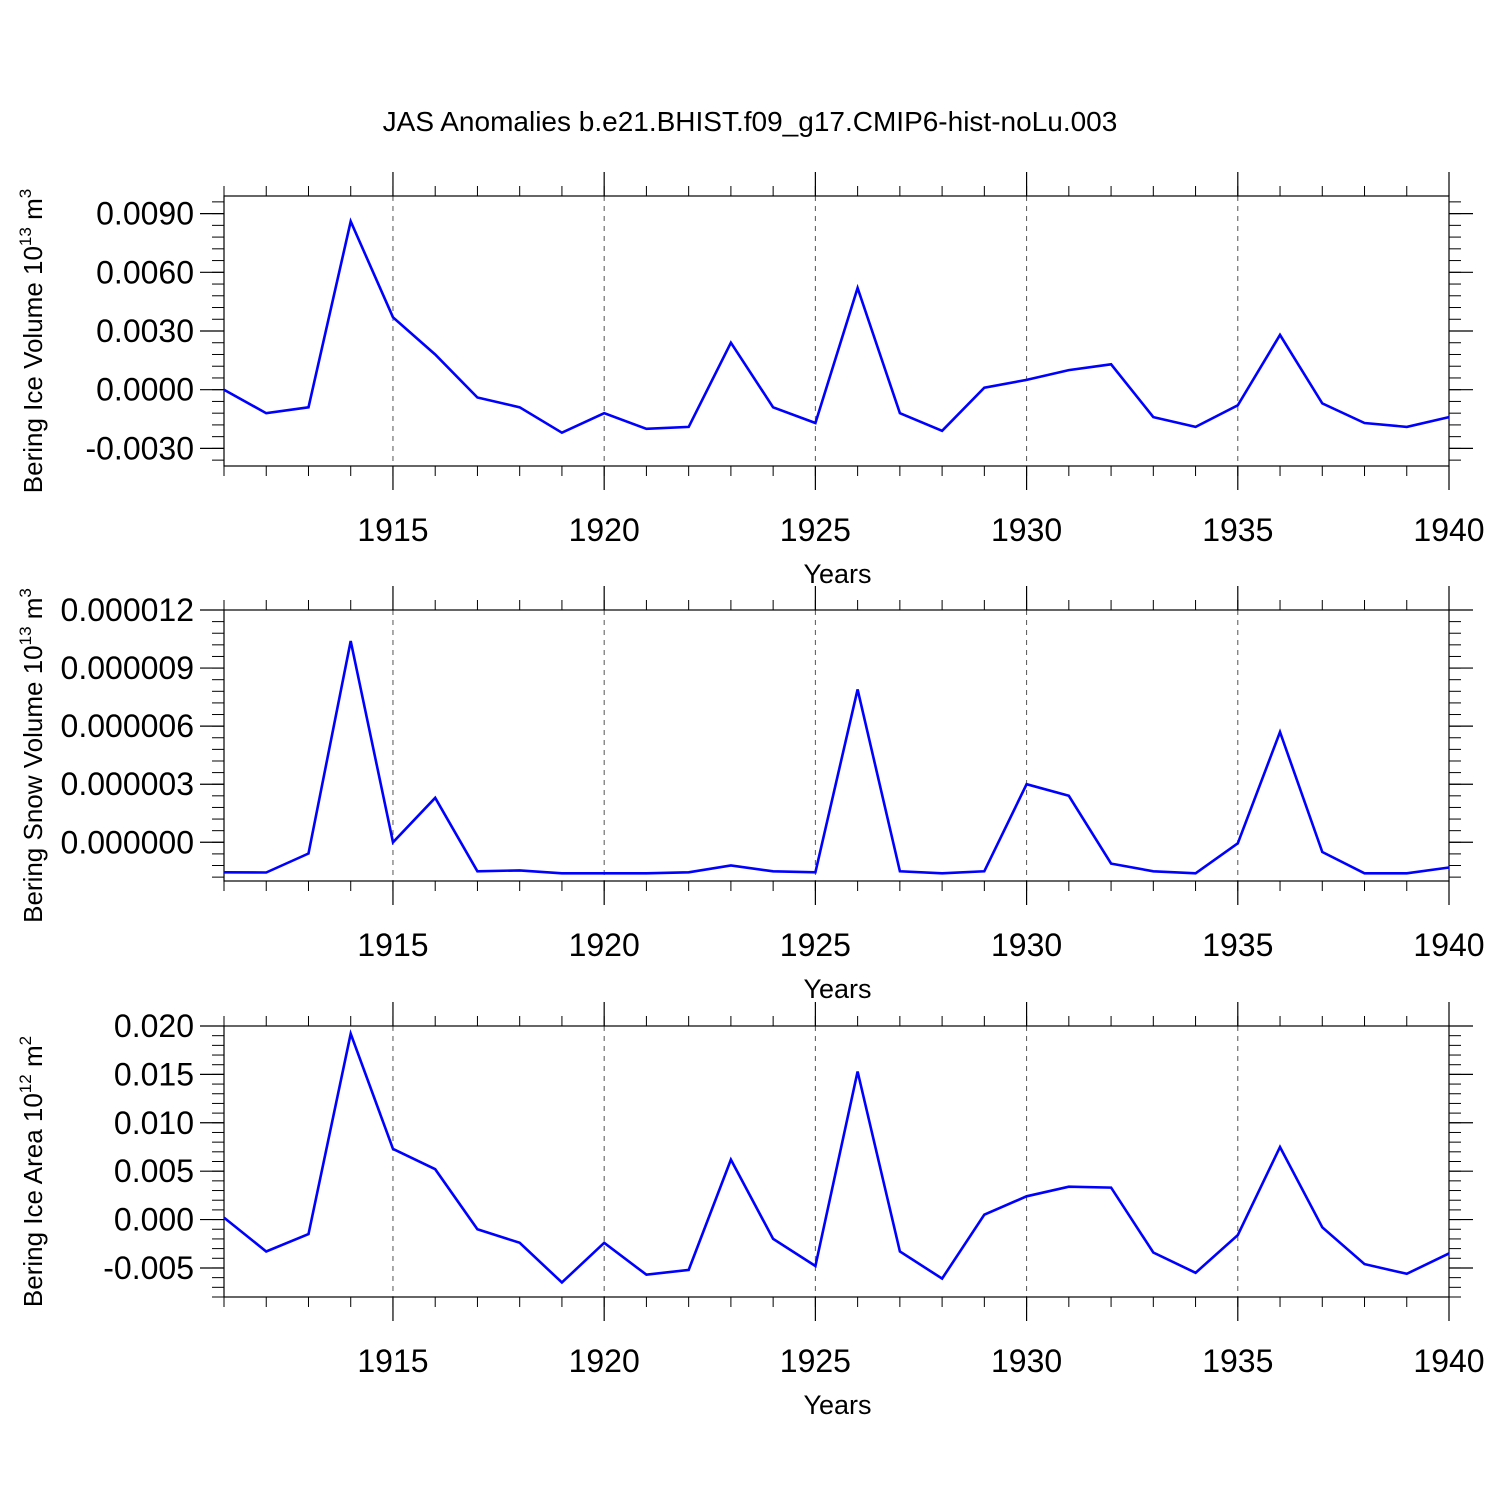 This screenshot has width=1500, height=1505. I want to click on y-tick-label: 0.000003, so click(127, 784).